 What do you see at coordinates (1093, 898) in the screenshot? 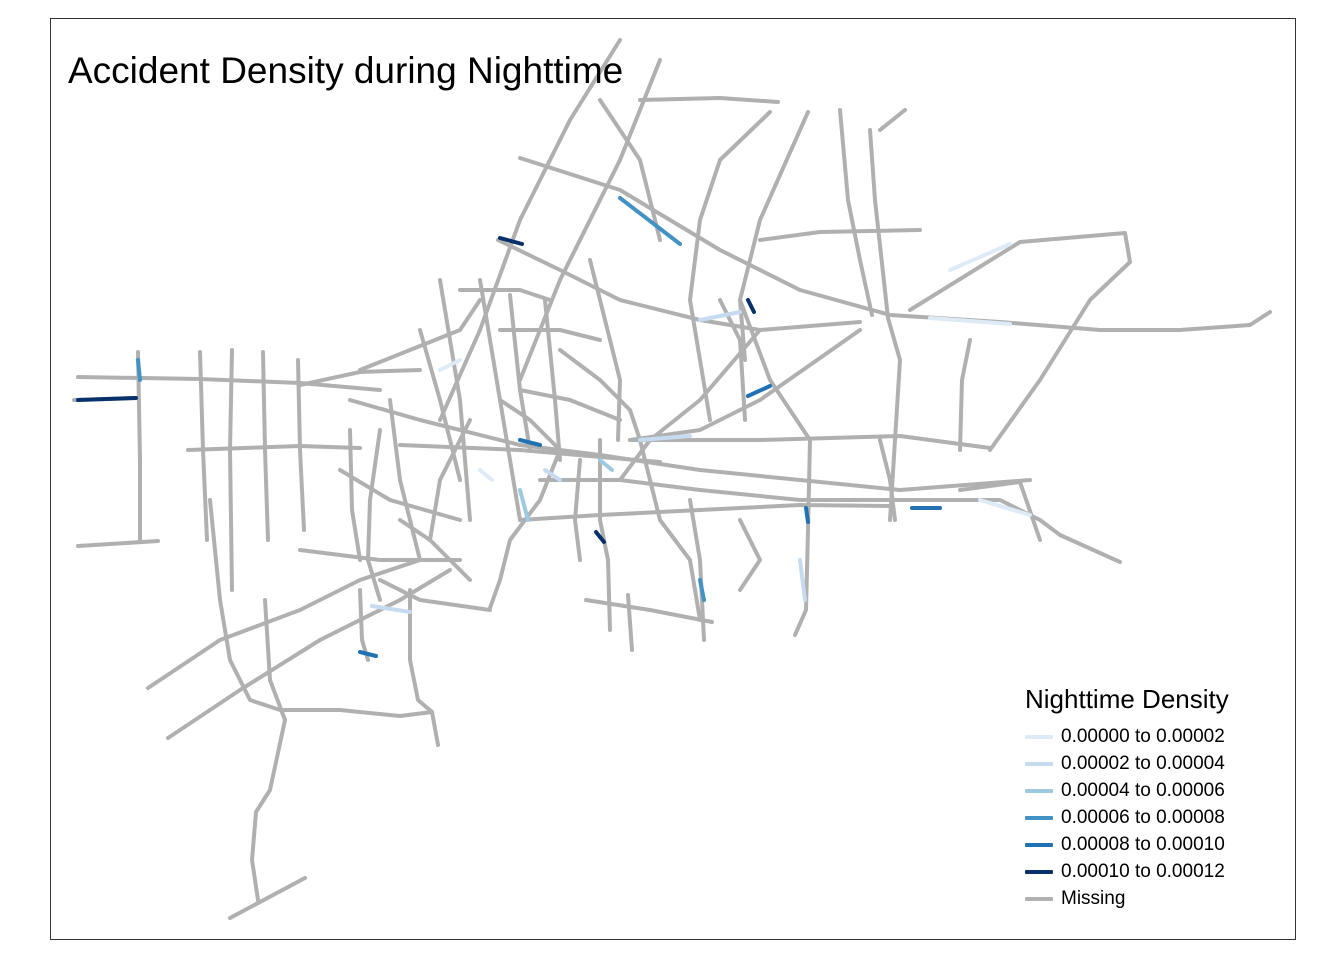
I see `legend-label: Missing` at bounding box center [1093, 898].